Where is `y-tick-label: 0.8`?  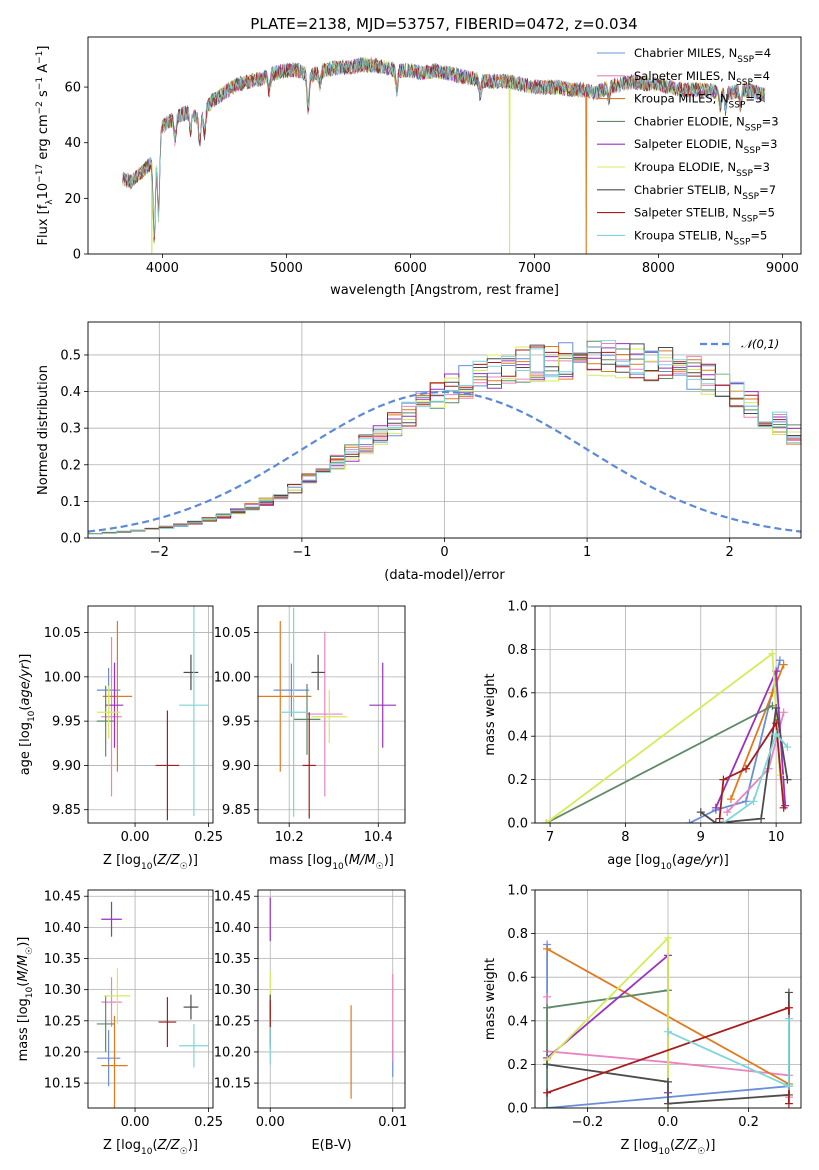 y-tick-label: 0.8 is located at coordinates (517, 934).